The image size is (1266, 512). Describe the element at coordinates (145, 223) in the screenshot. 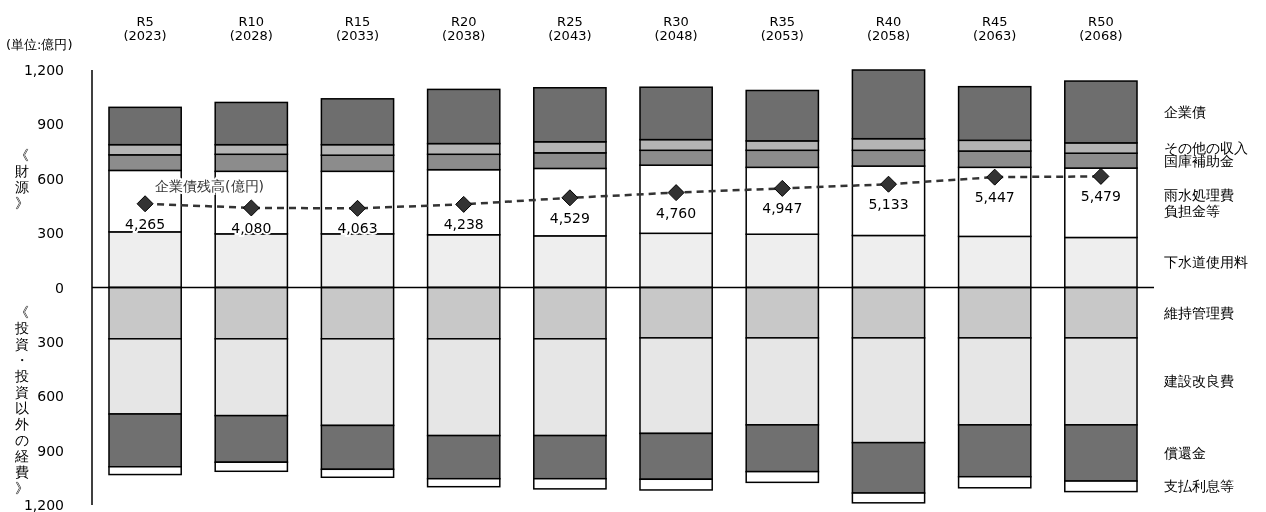

I see `data-label: 4,265` at that location.